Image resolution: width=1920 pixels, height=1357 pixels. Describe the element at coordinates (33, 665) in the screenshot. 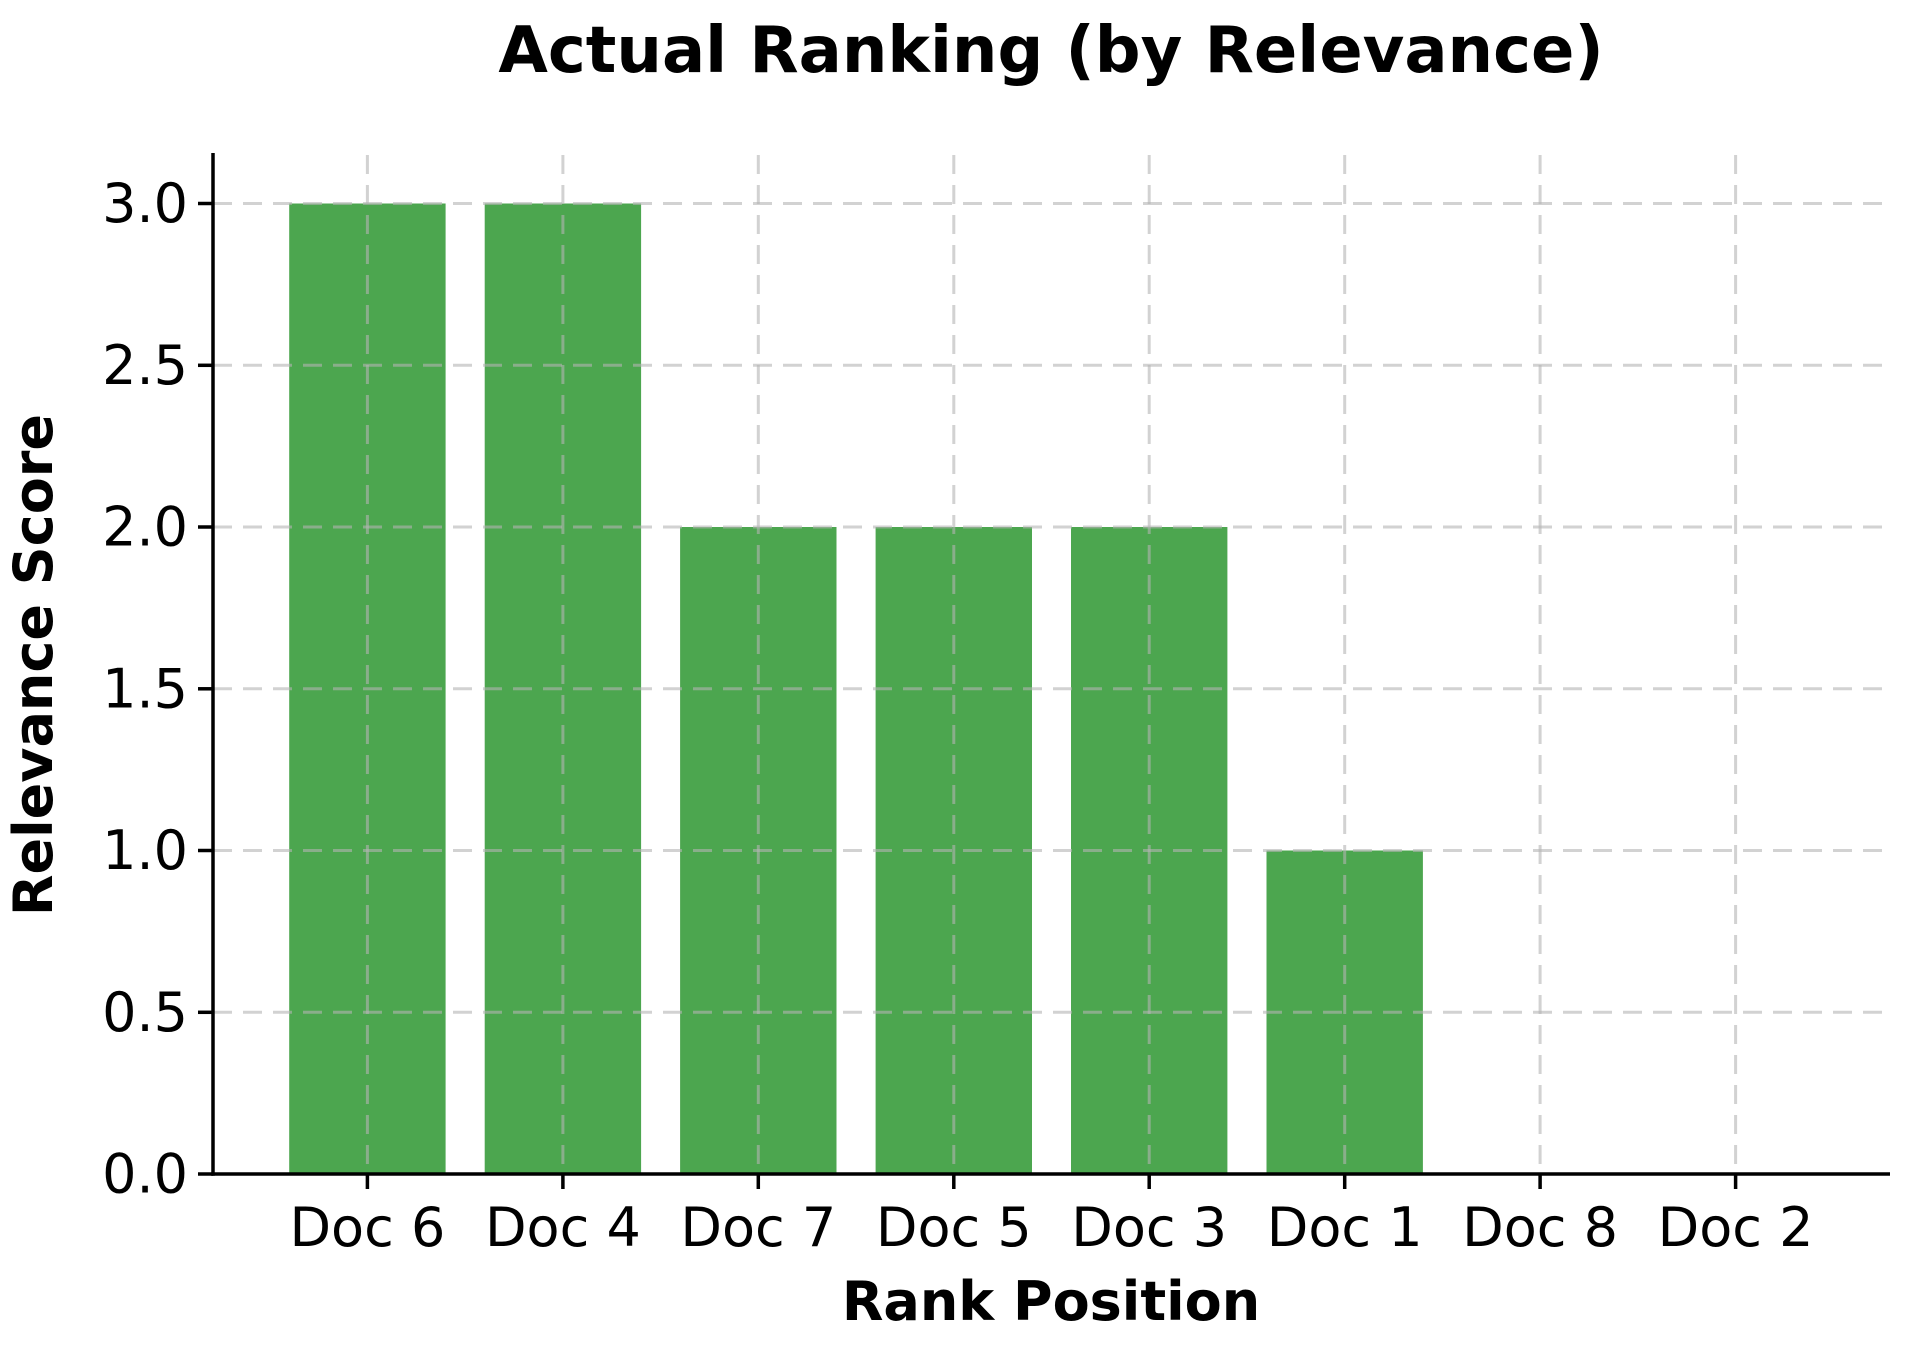

I see `y-axis-label: Relevance Score` at that location.